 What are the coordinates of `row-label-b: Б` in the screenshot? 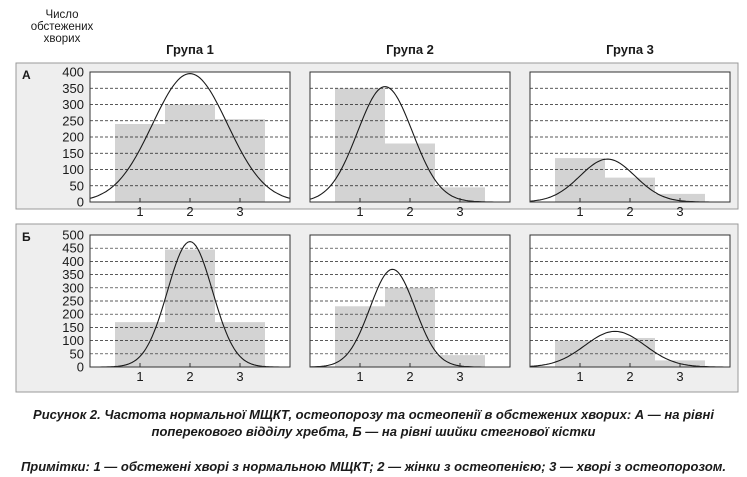 It's located at (26, 237).